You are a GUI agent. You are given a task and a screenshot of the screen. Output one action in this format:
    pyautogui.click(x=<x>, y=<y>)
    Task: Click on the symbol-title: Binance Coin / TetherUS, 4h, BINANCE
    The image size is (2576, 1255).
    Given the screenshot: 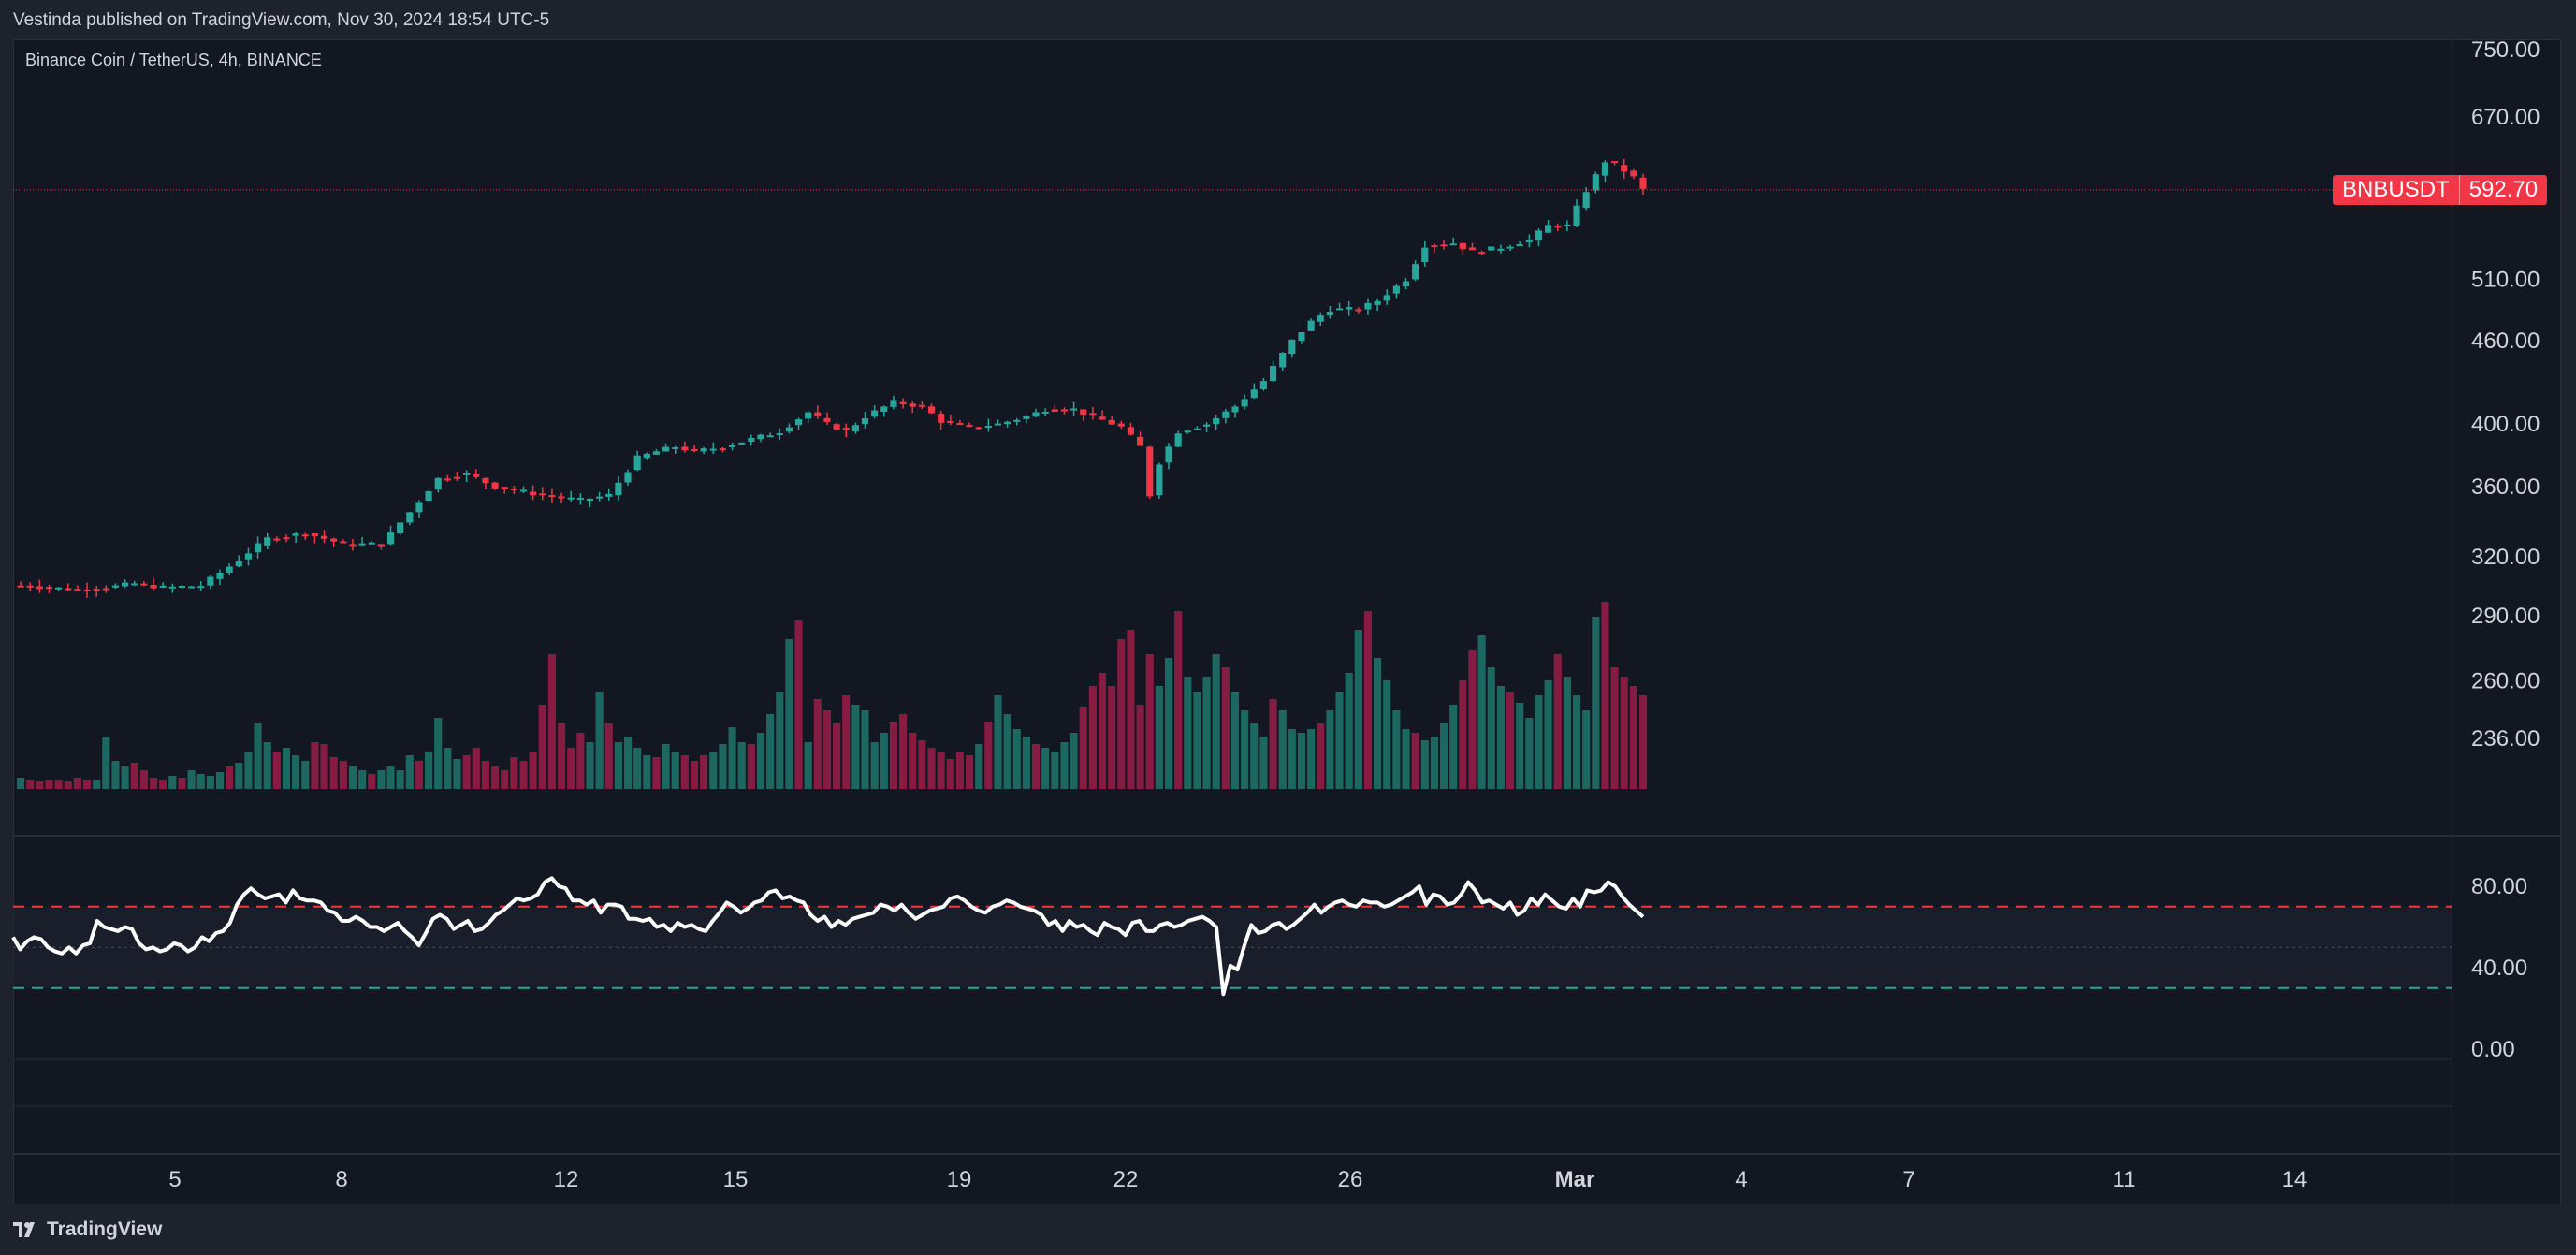 What is the action you would take?
    pyautogui.click(x=173, y=60)
    